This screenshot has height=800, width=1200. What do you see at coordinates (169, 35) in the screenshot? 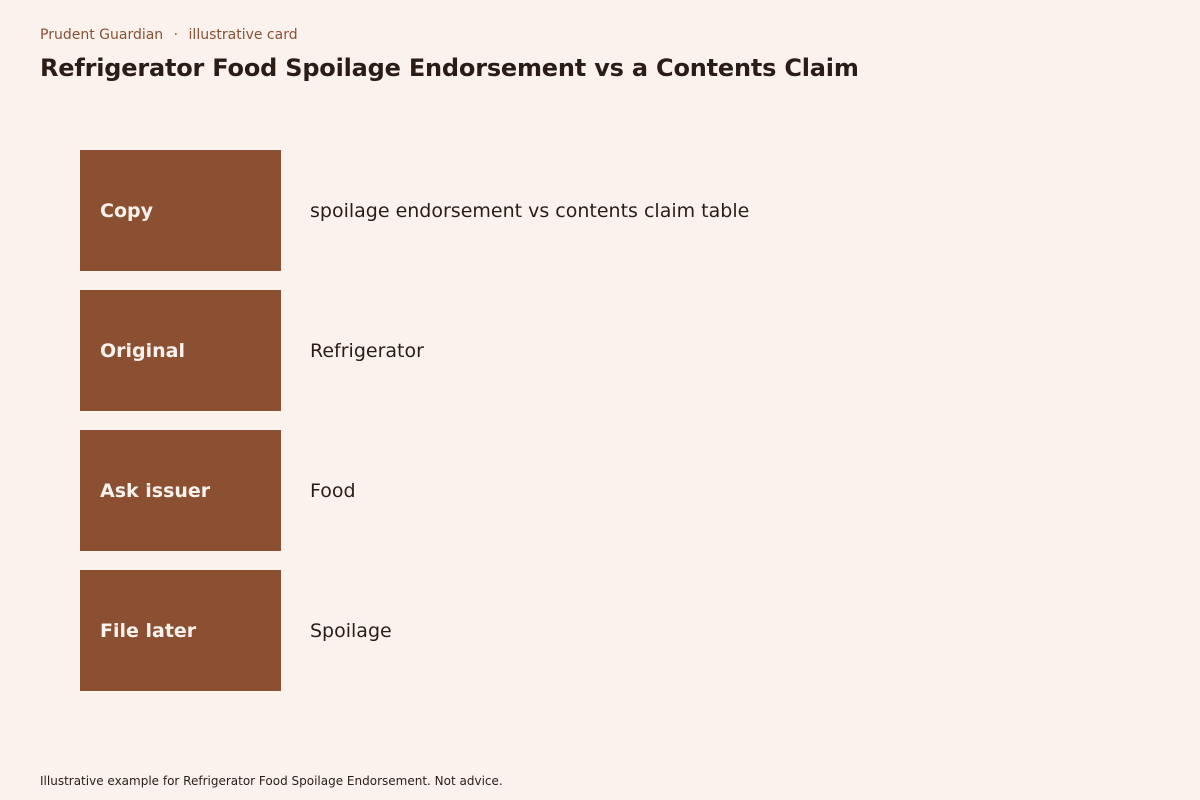
I see `card-eyebrow: Prudent Guardian · illustrative card` at bounding box center [169, 35].